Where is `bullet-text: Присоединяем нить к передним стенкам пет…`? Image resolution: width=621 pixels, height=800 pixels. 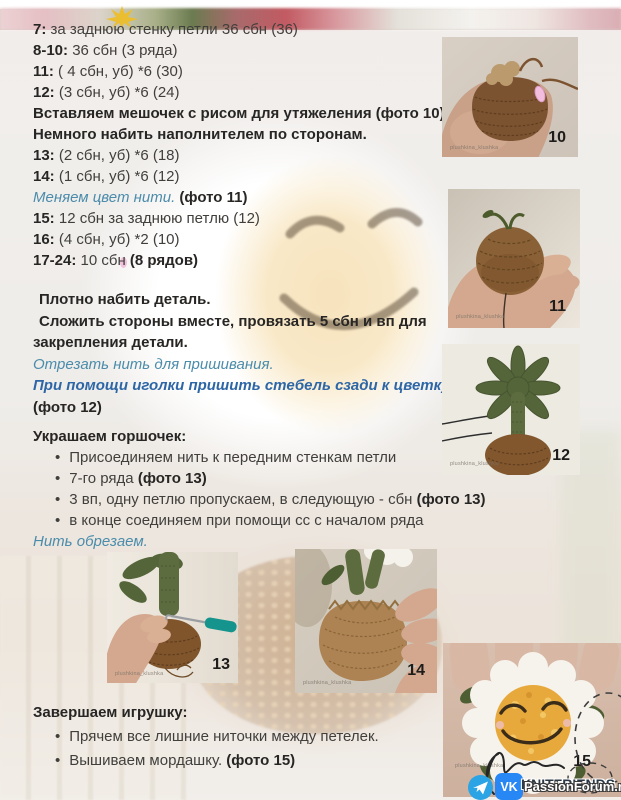 bullet-text: Присоединяем нить к передним стенкам пет… is located at coordinates (233, 457).